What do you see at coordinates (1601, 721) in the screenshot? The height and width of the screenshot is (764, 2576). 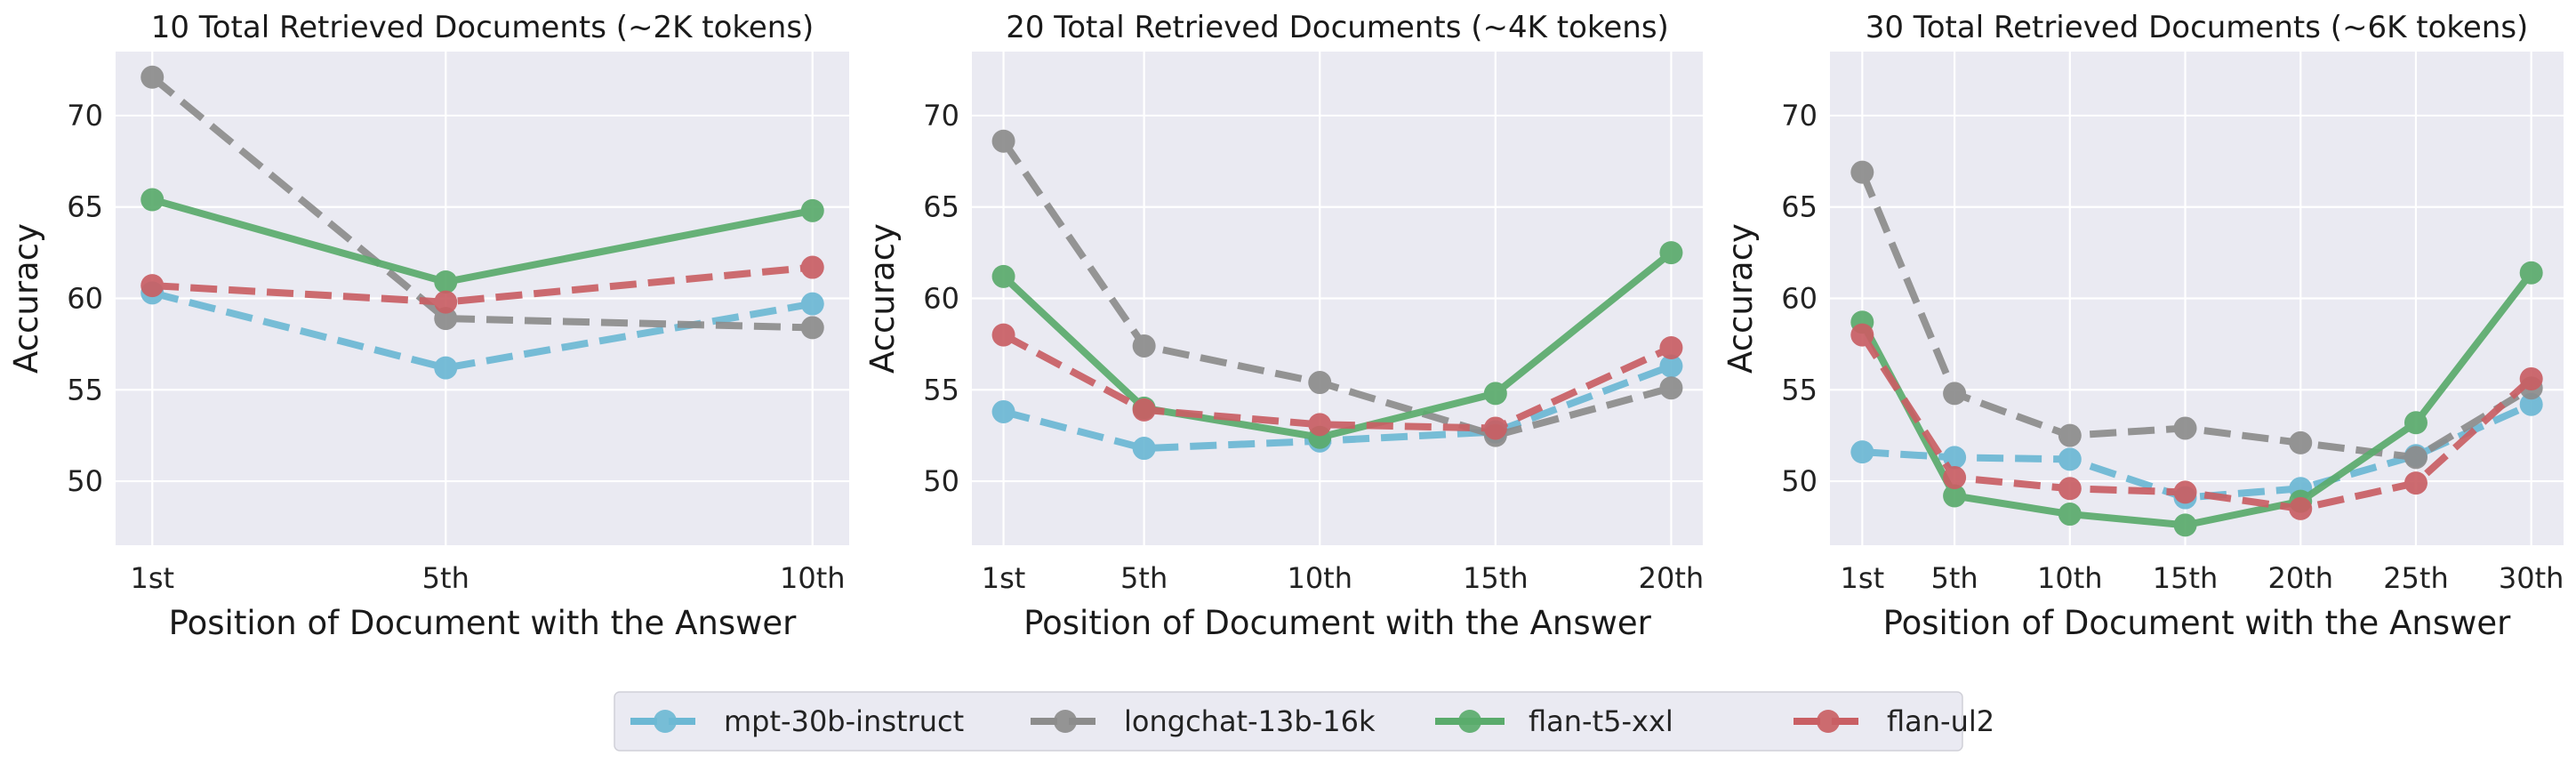 I see `legend-label: flan-t5-xxl` at bounding box center [1601, 721].